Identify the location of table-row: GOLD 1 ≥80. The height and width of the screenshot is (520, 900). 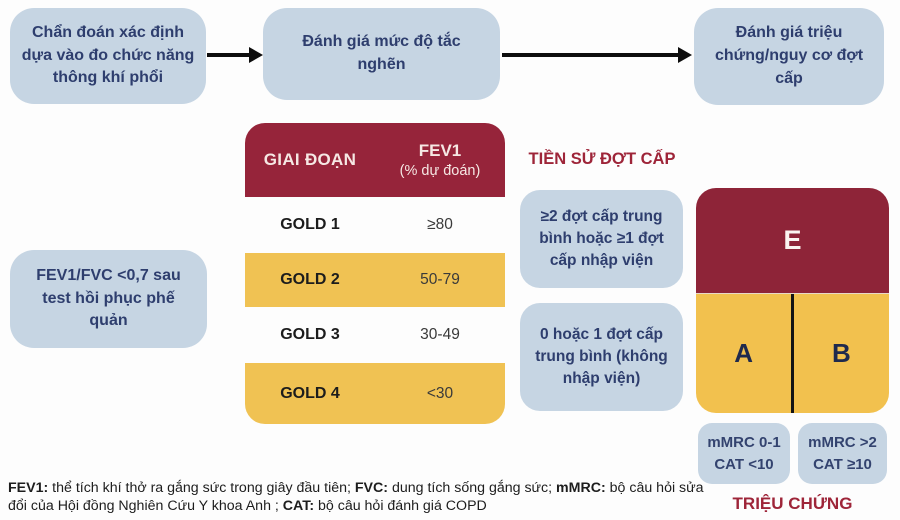
(375, 225).